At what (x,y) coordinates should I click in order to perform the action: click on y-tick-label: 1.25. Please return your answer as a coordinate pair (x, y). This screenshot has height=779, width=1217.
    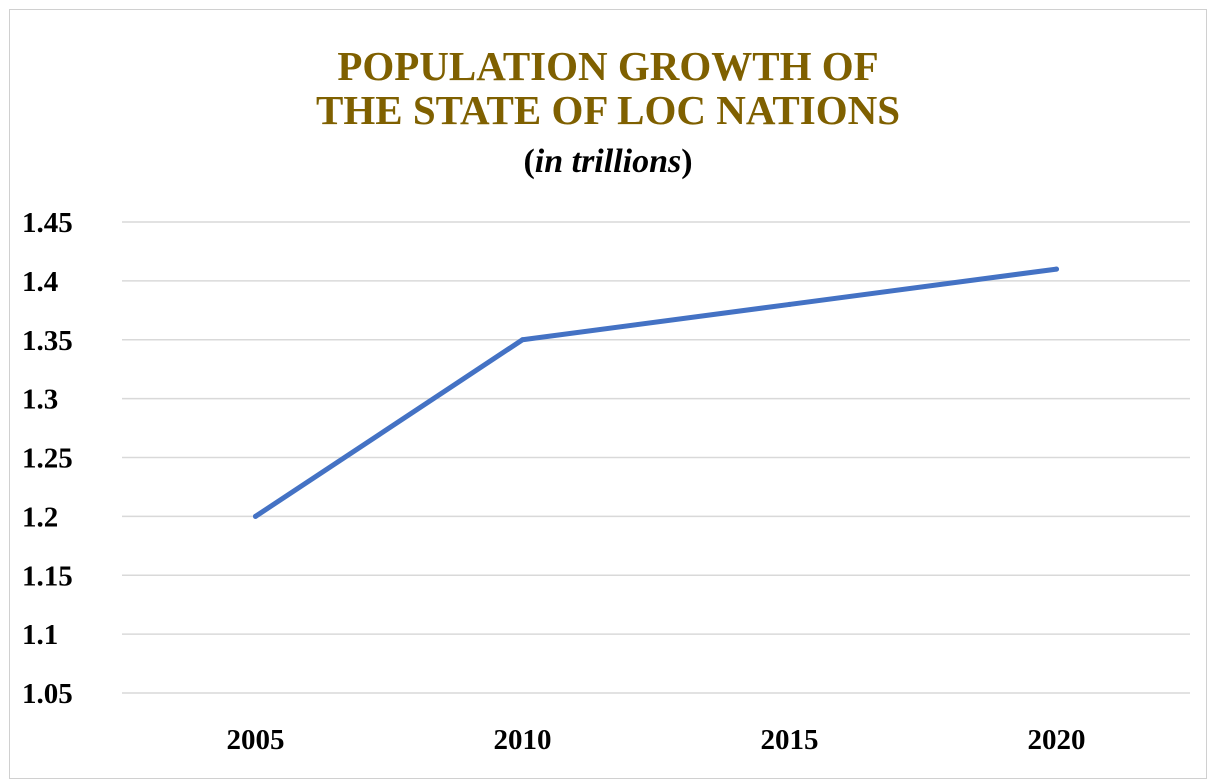
    Looking at the image, I should click on (47, 459).